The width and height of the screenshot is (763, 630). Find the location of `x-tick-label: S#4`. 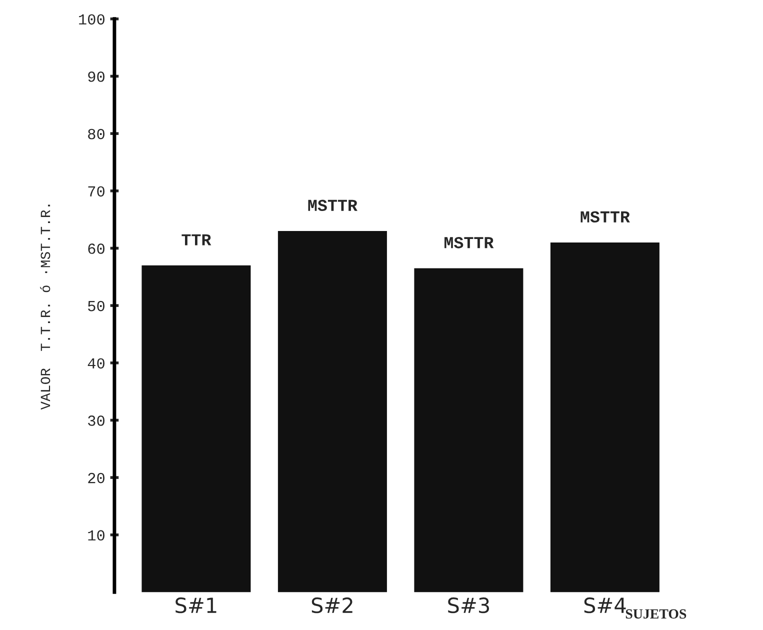

x-tick-label: S#4 is located at coordinates (605, 605).